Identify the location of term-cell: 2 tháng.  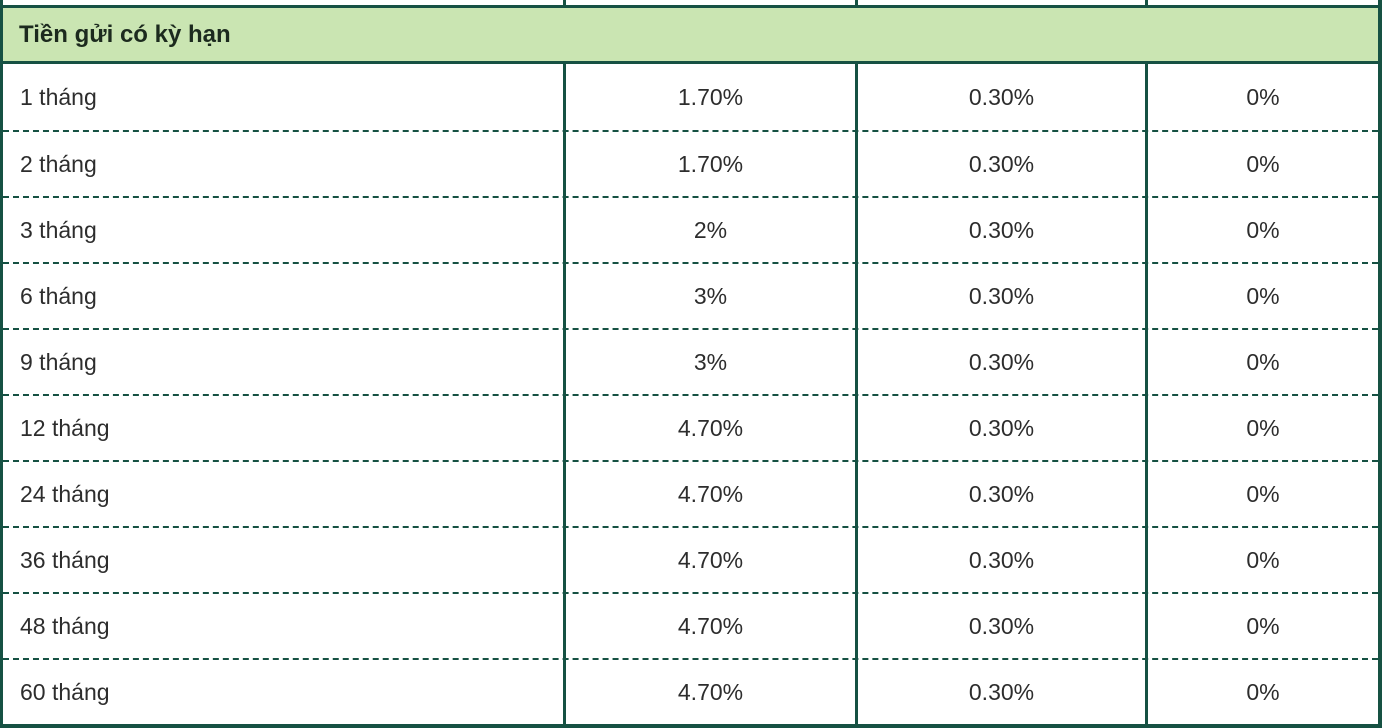
(284, 164).